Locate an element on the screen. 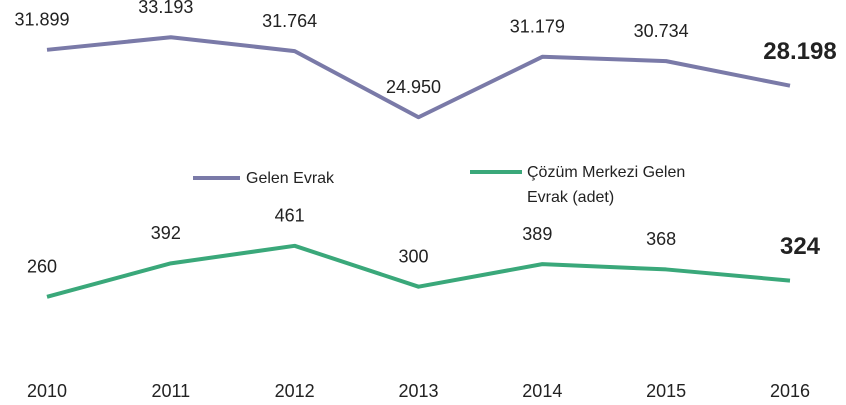 The height and width of the screenshot is (405, 846). value-label: 392 is located at coordinates (166, 233).